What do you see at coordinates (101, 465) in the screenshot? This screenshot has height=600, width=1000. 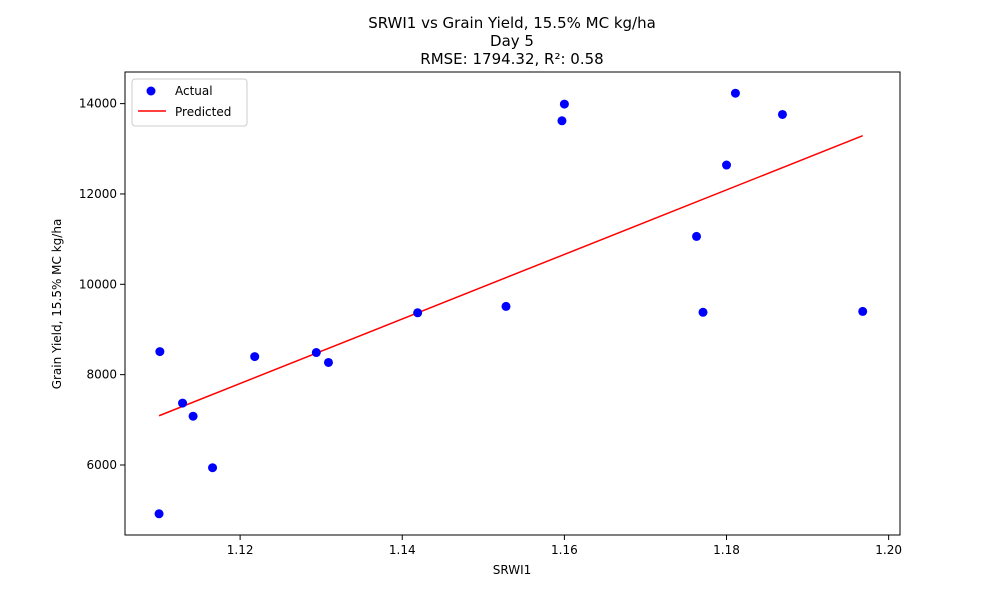 I see `y-tick-label-0: 6000` at bounding box center [101, 465].